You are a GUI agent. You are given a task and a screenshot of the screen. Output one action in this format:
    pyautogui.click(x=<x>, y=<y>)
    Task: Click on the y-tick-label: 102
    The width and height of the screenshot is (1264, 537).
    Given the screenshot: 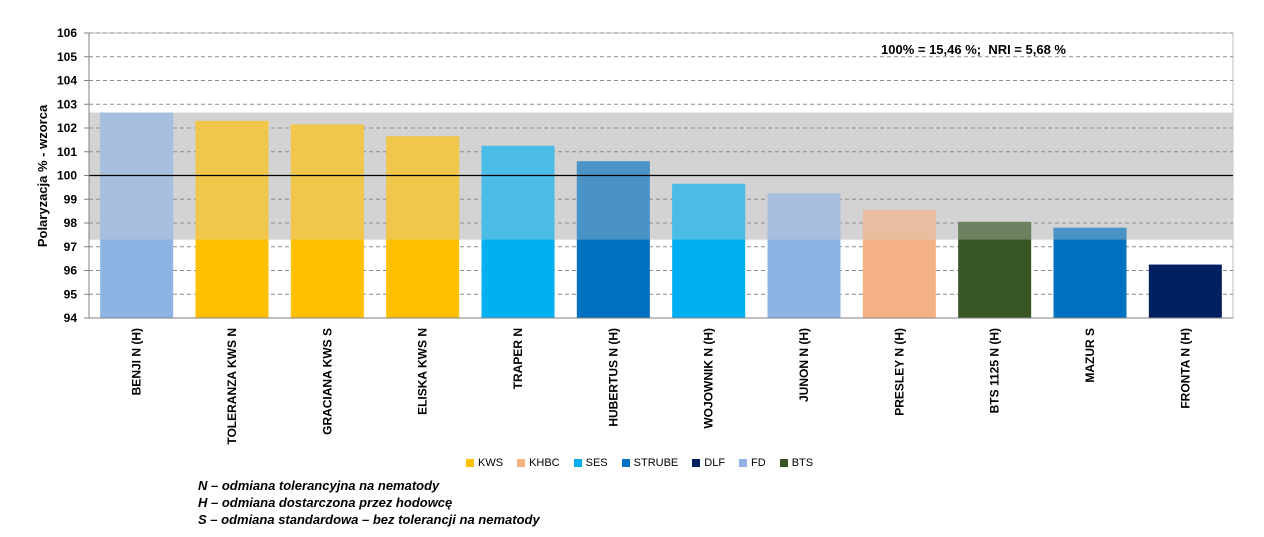 What is the action you would take?
    pyautogui.click(x=67, y=128)
    